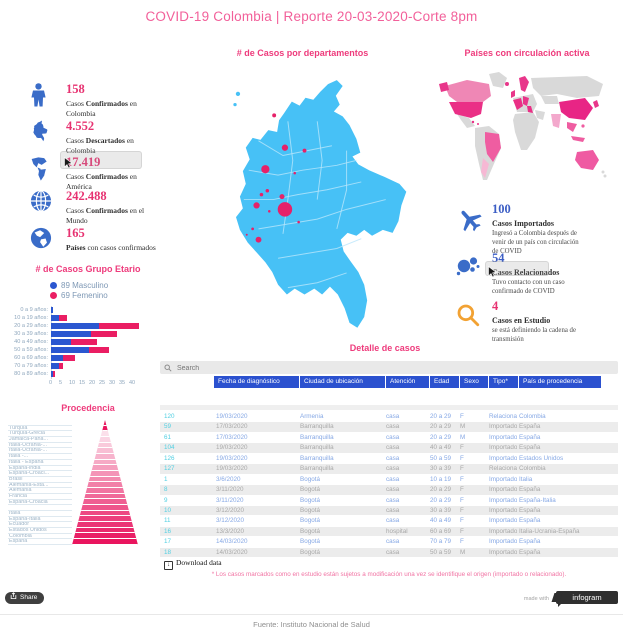  Describe the element at coordinates (521, 320) in the screenshot. I see `stat-label: Casos en Estudio` at that location.